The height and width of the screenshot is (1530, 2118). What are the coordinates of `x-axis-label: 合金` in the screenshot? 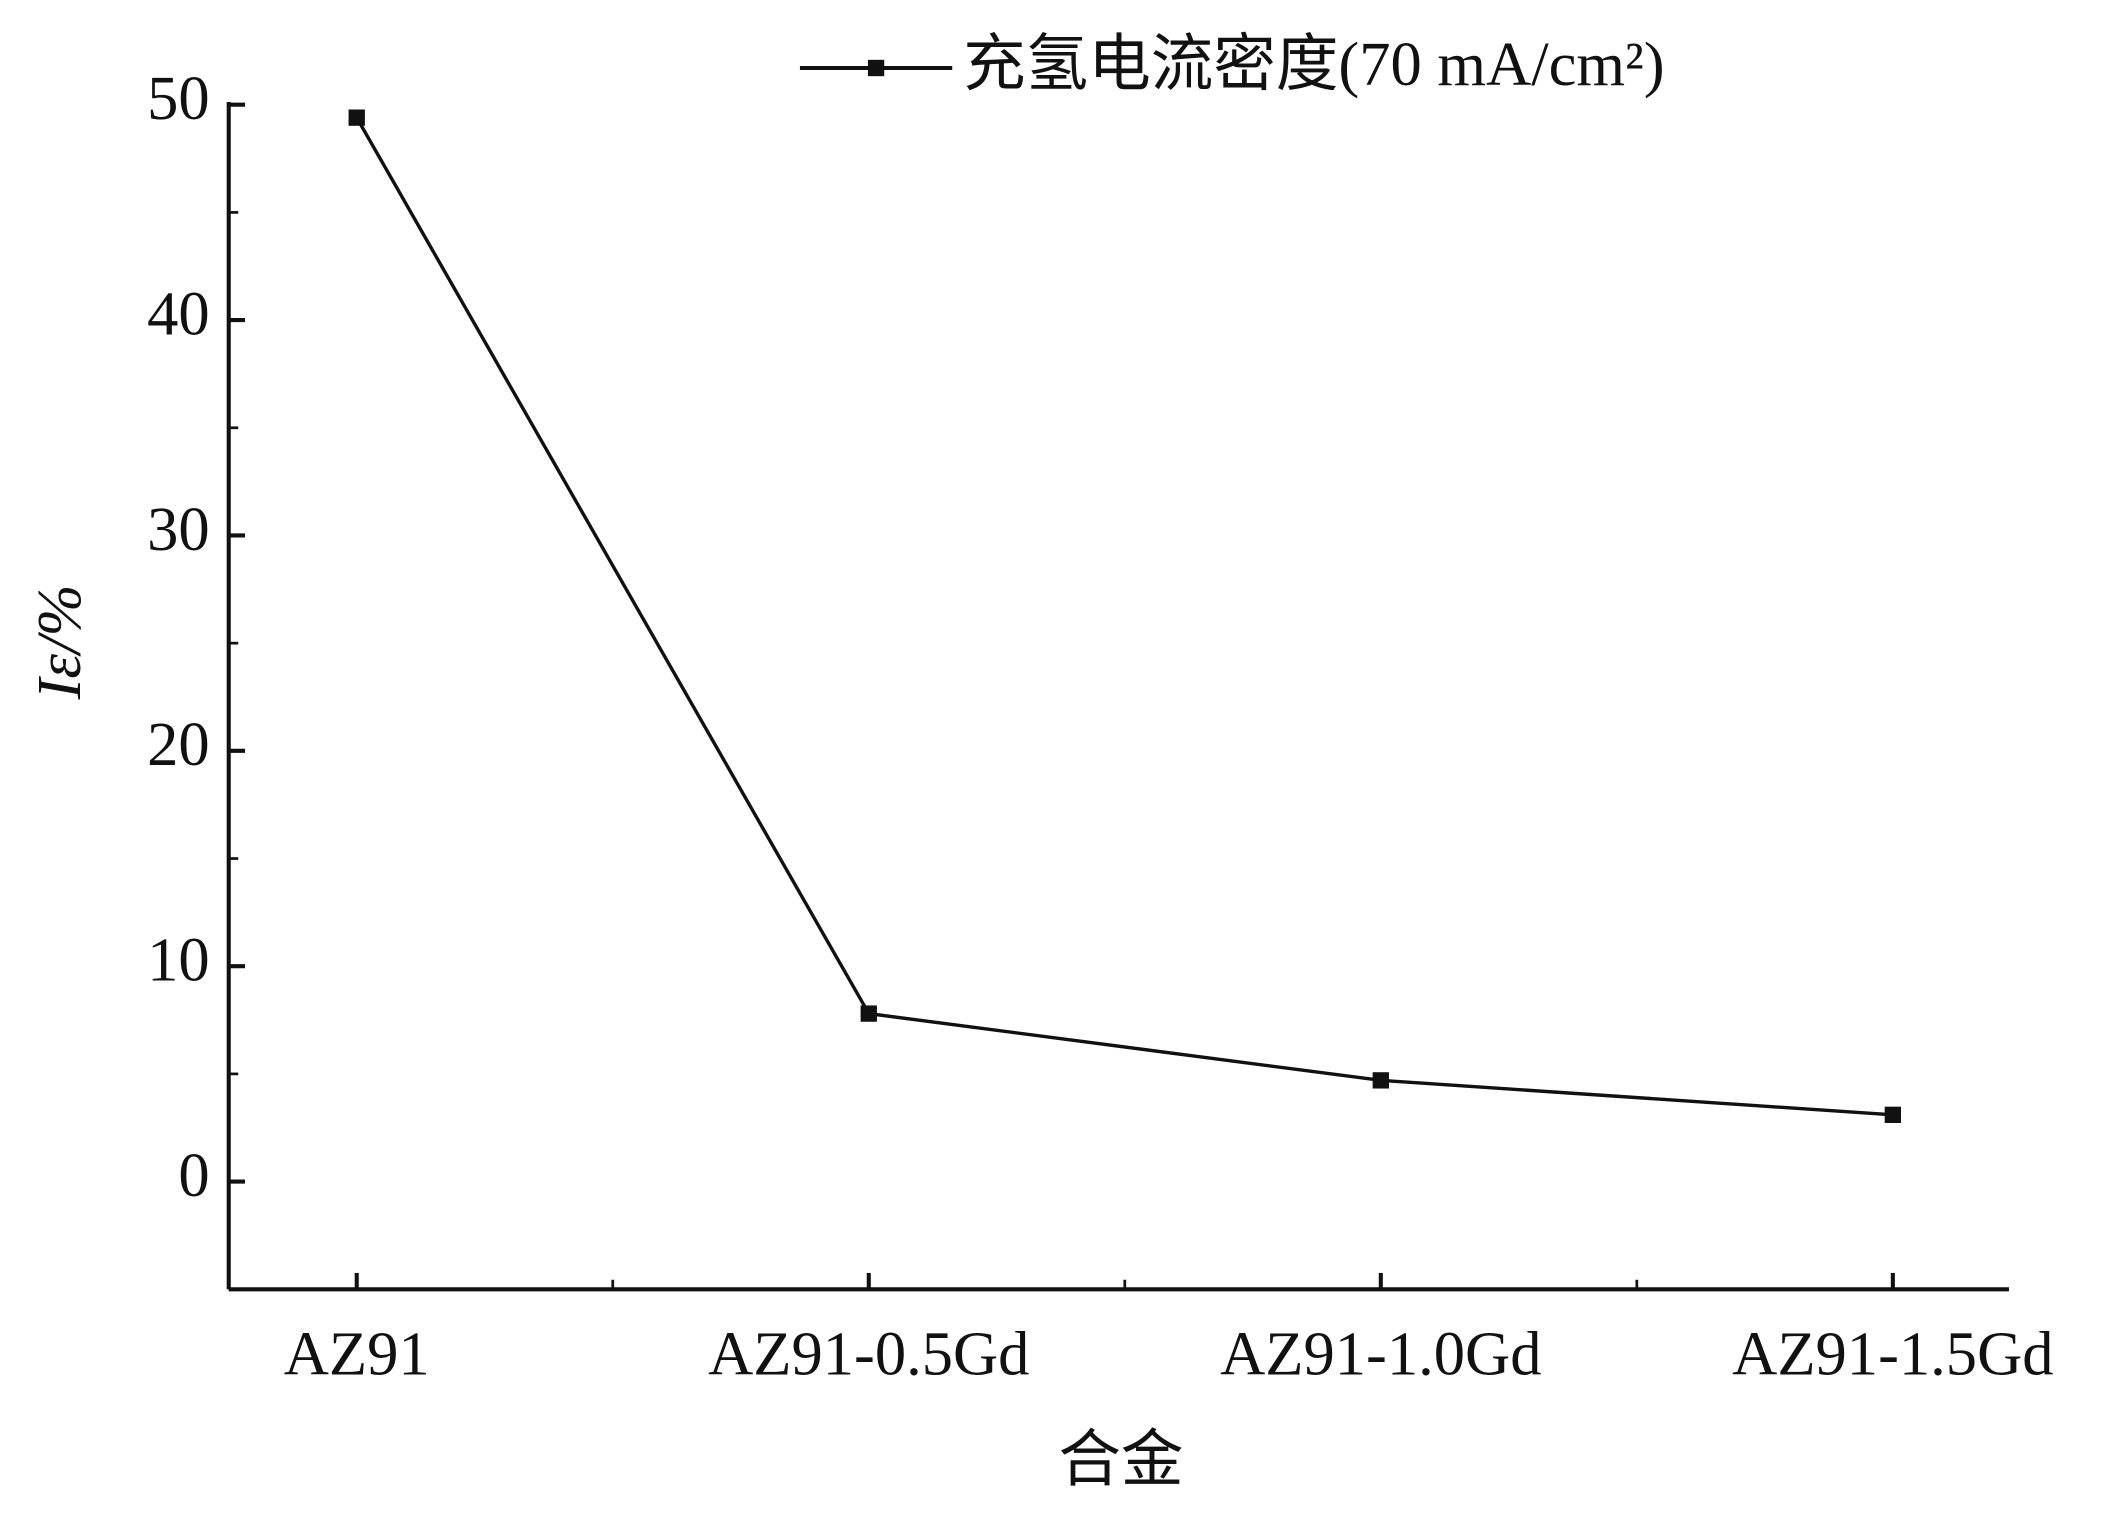 It's located at (1120, 1459).